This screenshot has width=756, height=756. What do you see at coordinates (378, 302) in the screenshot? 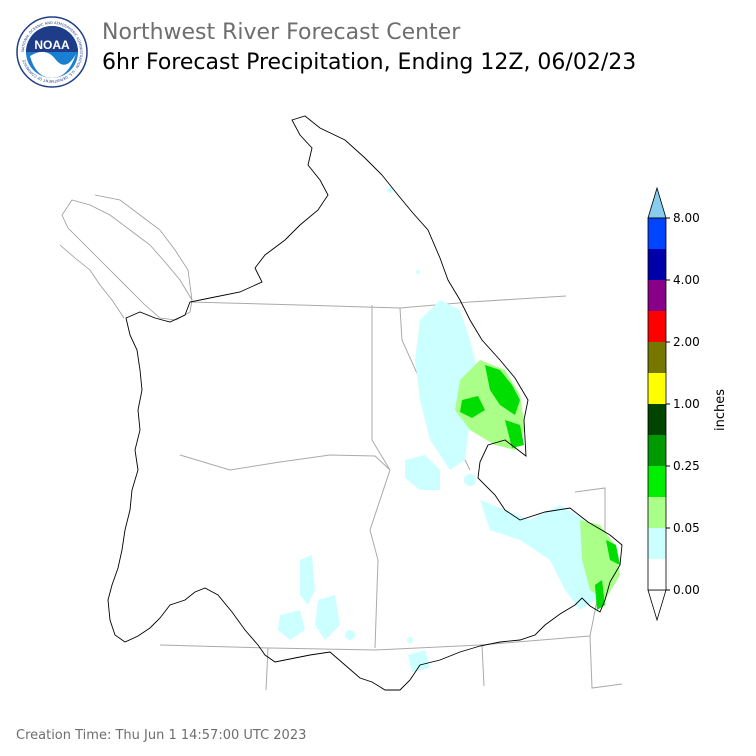
I see `canada-border` at bounding box center [378, 302].